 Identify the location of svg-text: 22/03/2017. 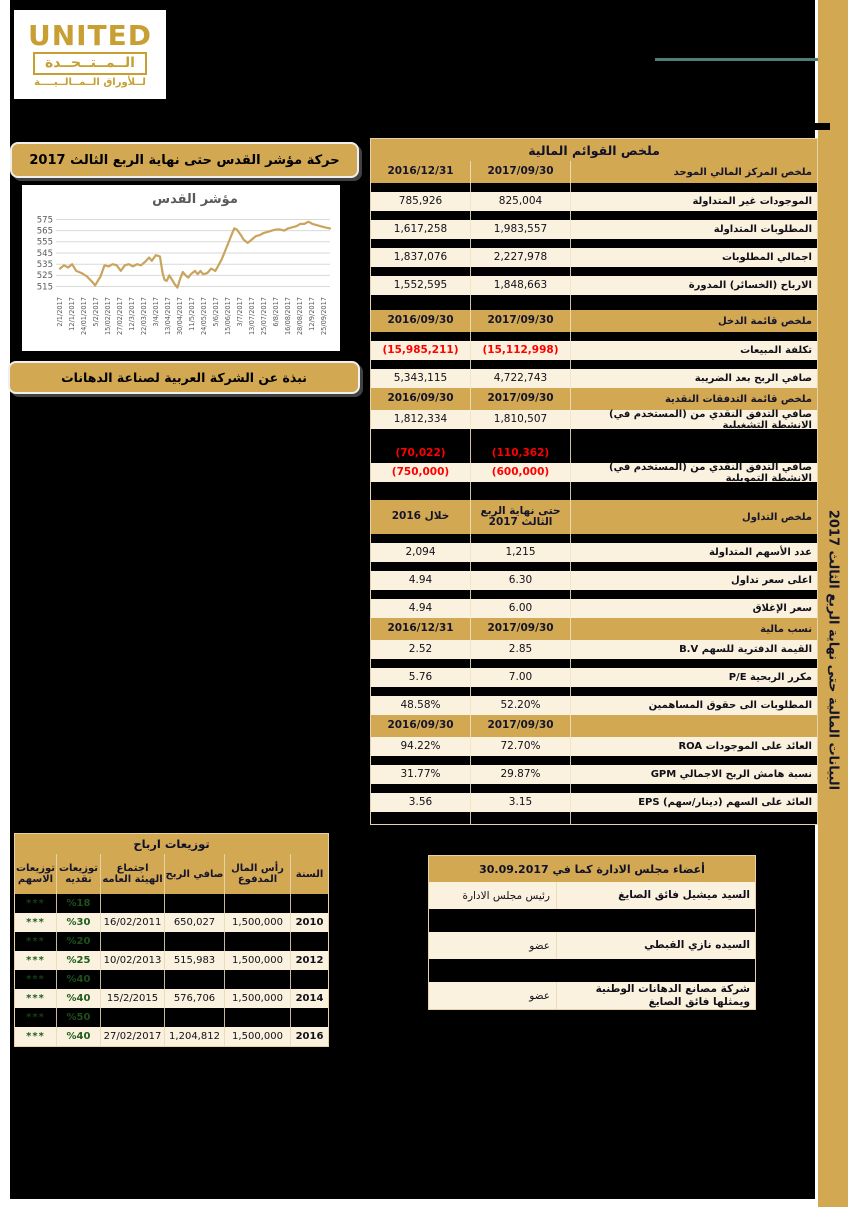
(144, 316).